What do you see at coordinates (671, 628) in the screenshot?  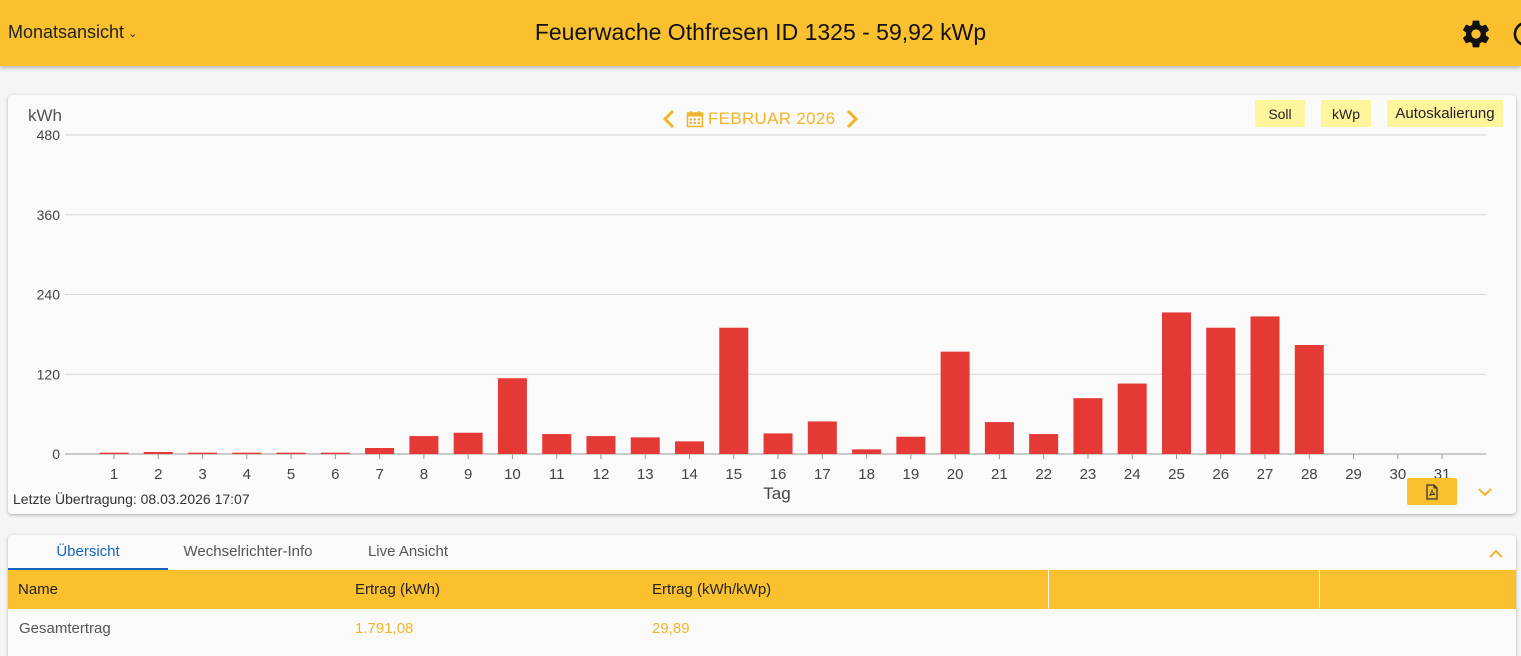 I see `table-cell-yield-kwh-kwp: 29,89` at bounding box center [671, 628].